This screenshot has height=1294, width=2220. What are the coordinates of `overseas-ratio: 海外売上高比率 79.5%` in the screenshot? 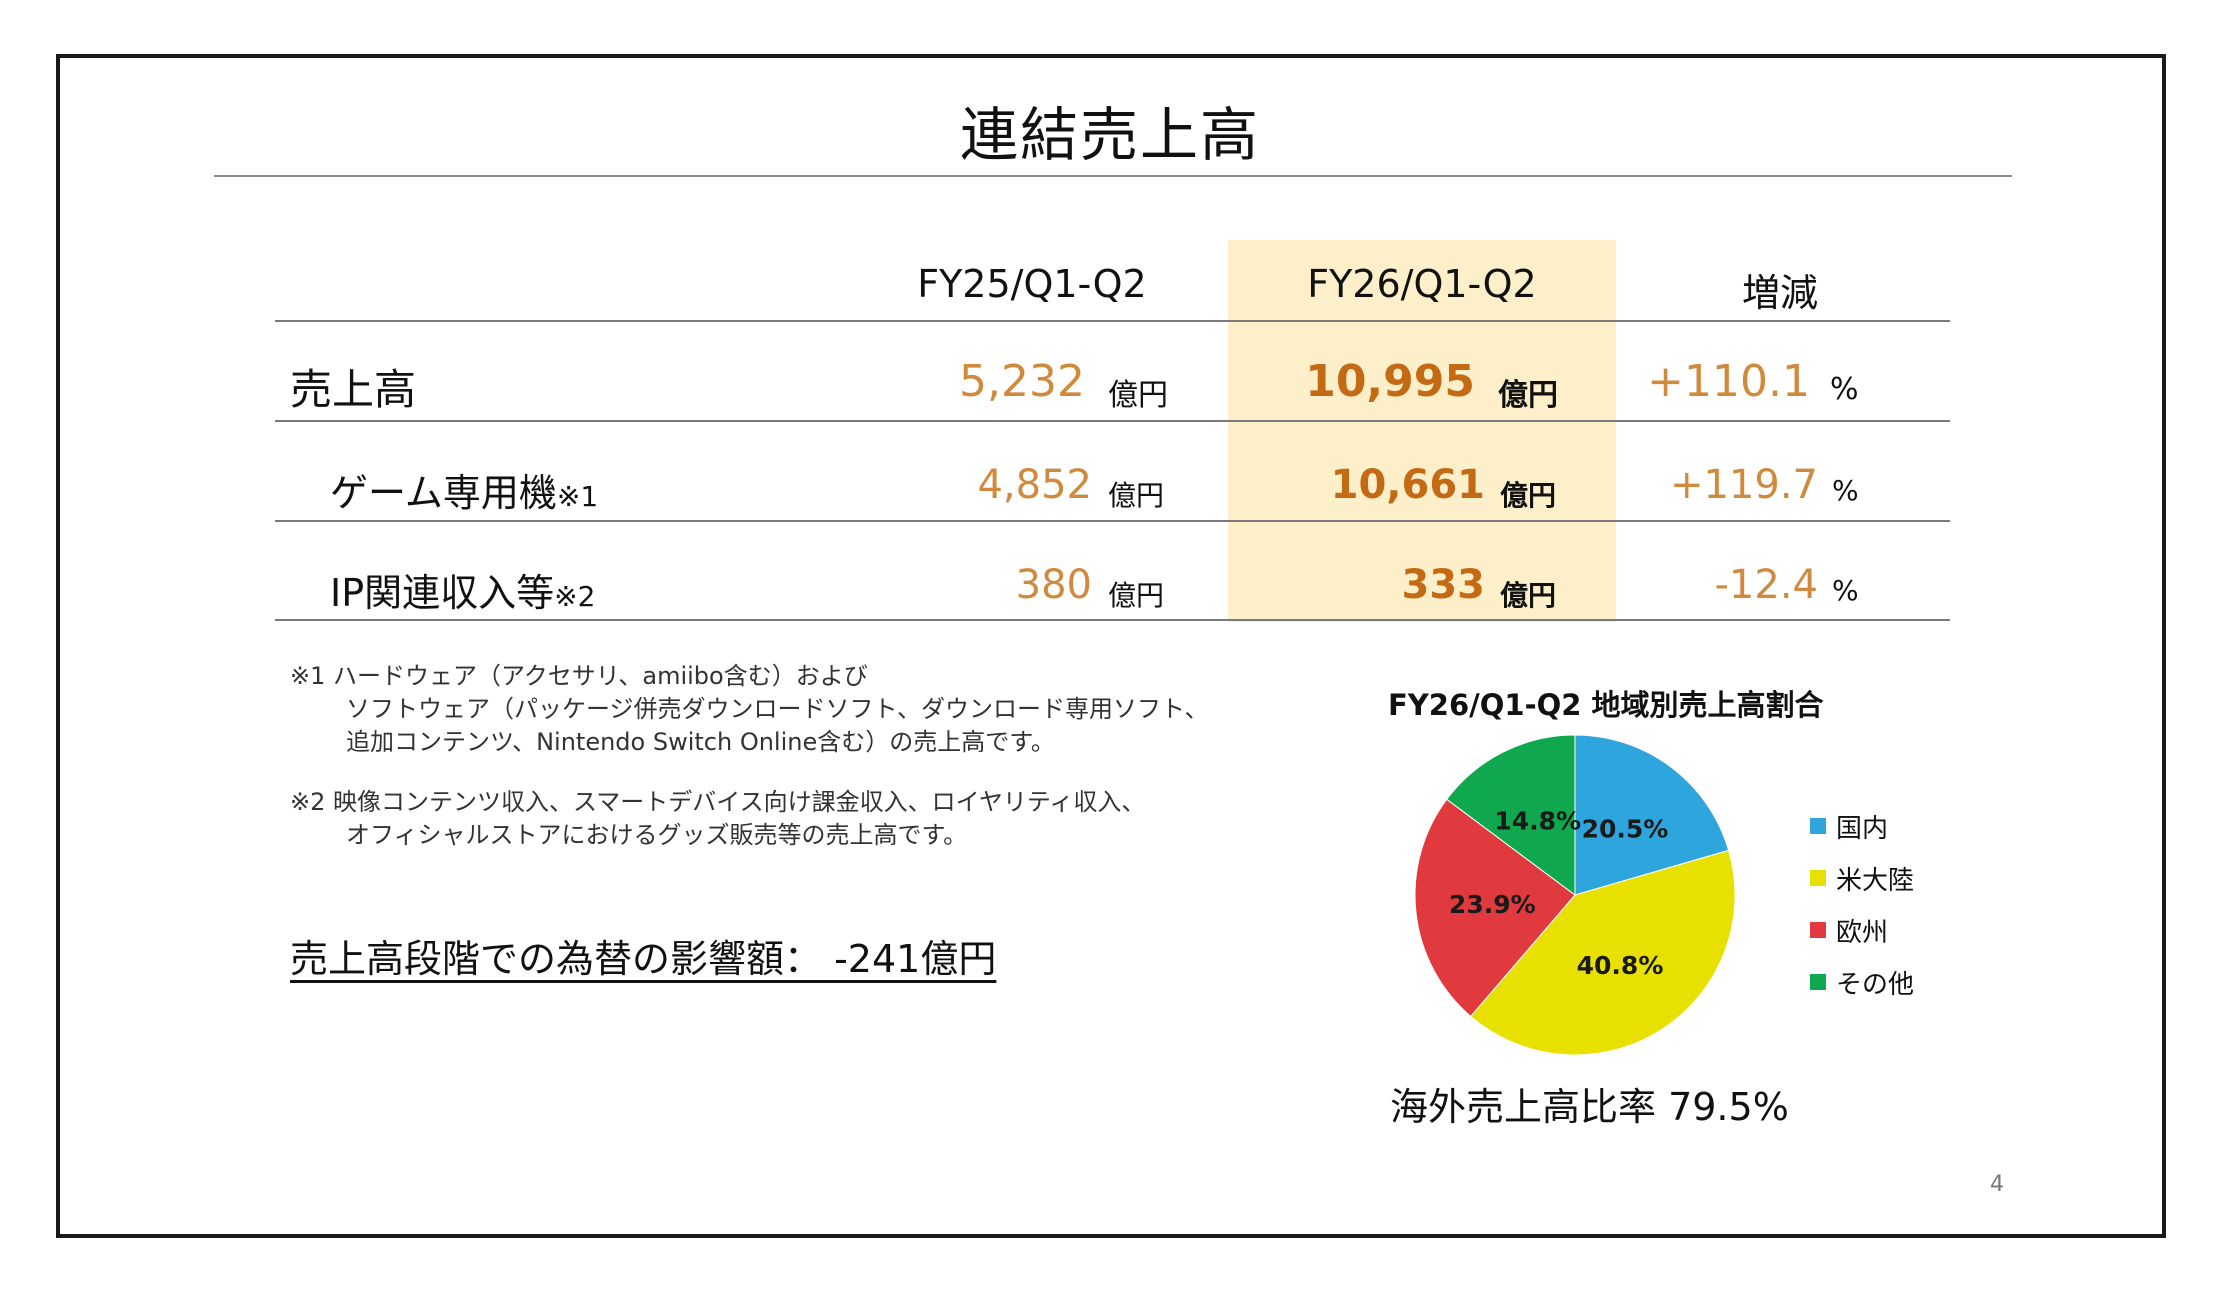 It's located at (1589, 1107).